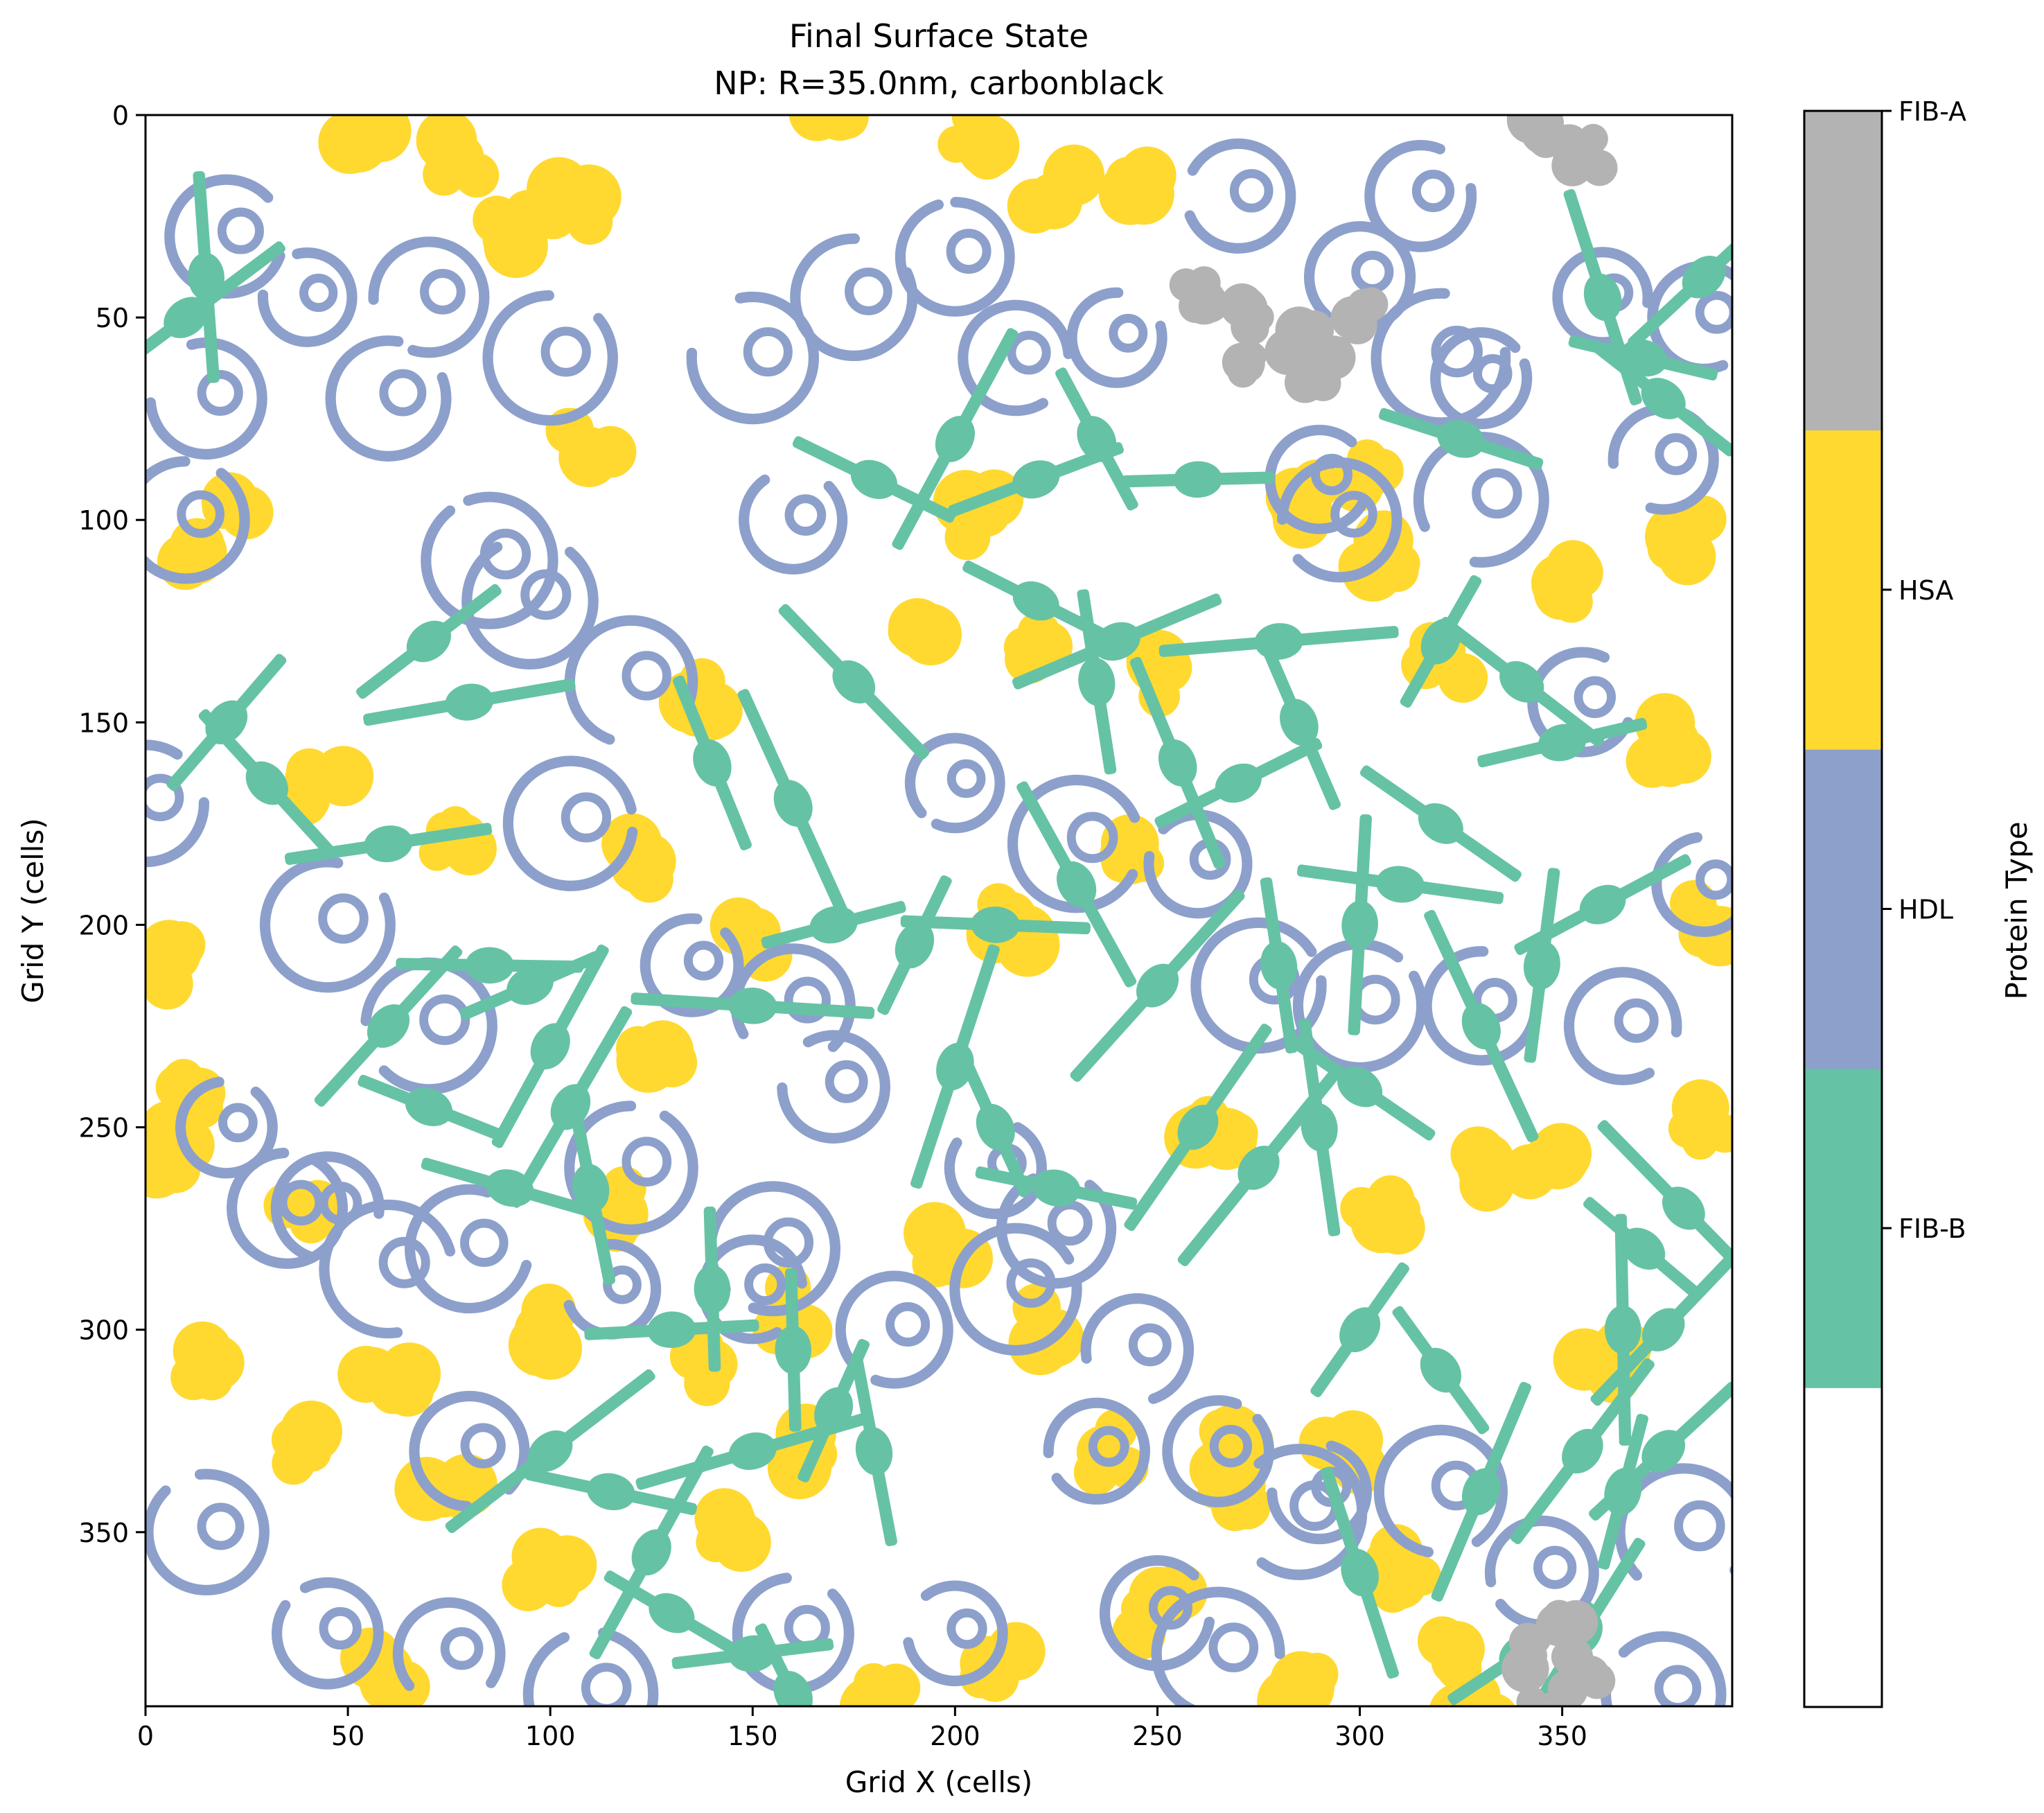  Describe the element at coordinates (347, 1736) in the screenshot. I see `x-tick-label: 50` at that location.